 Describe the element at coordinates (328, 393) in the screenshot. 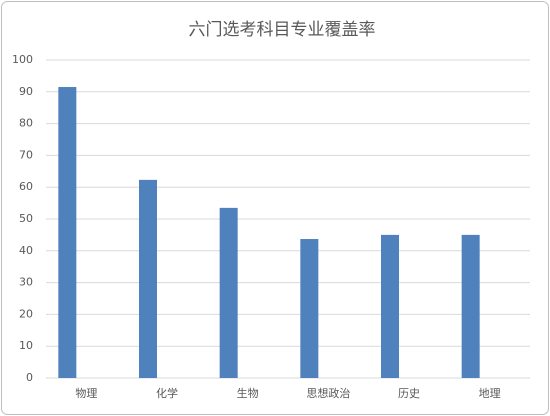

I see `x-tick-label: 思想政治` at that location.